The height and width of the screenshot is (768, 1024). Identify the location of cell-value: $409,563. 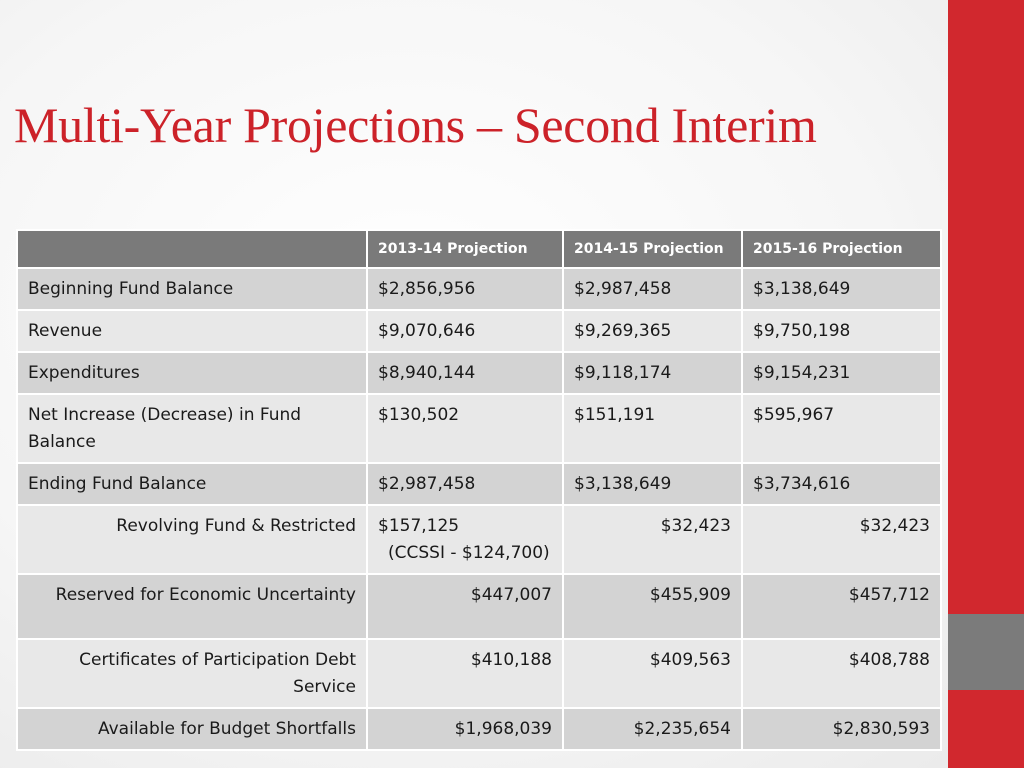
(652, 673).